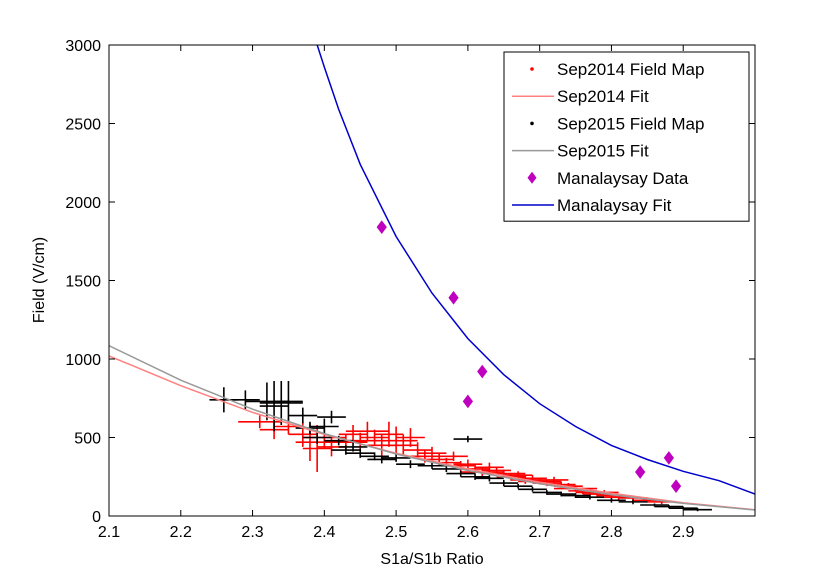 The width and height of the screenshot is (834, 581). What do you see at coordinates (39, 280) in the screenshot?
I see `y-axis-label: Field (V/cm)` at bounding box center [39, 280].